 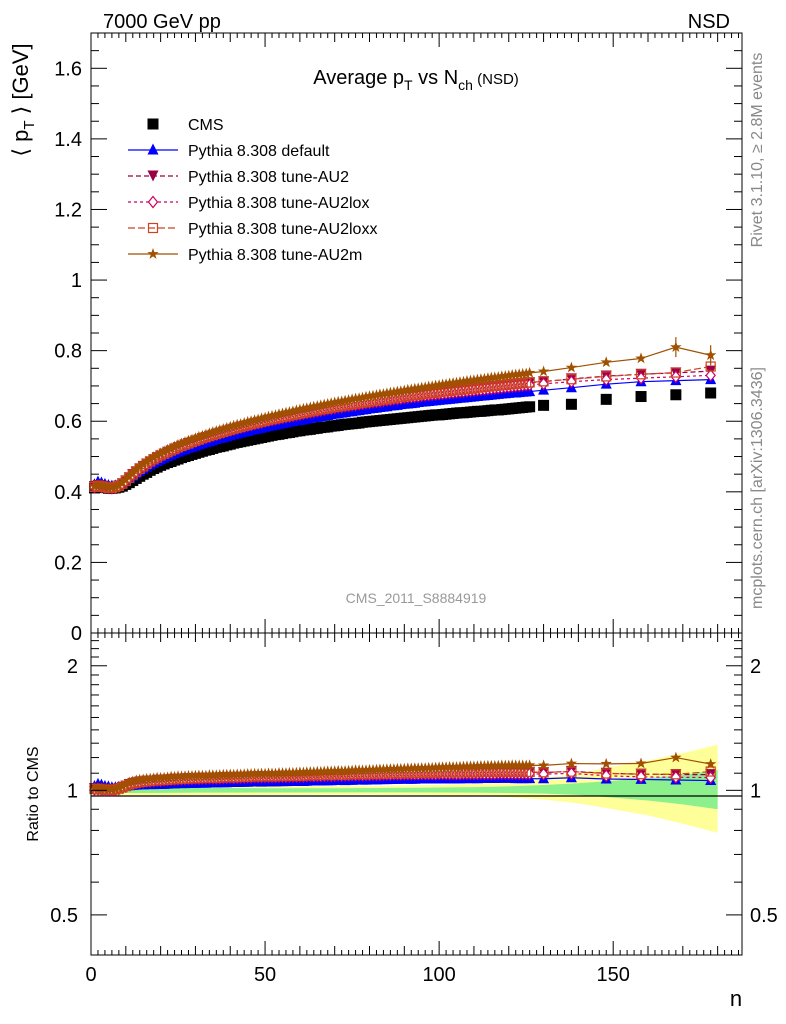 I want to click on legend-item: Pythia 8.308 tune-AU2, so click(x=238, y=177).